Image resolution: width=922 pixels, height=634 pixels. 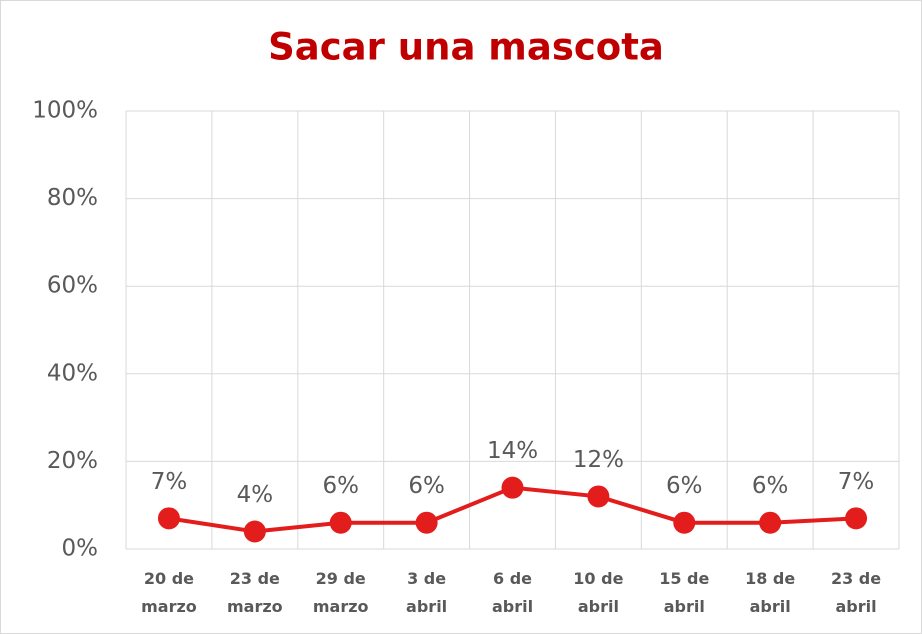 What do you see at coordinates (72, 373) in the screenshot?
I see `y-tick-label: 40%` at bounding box center [72, 373].